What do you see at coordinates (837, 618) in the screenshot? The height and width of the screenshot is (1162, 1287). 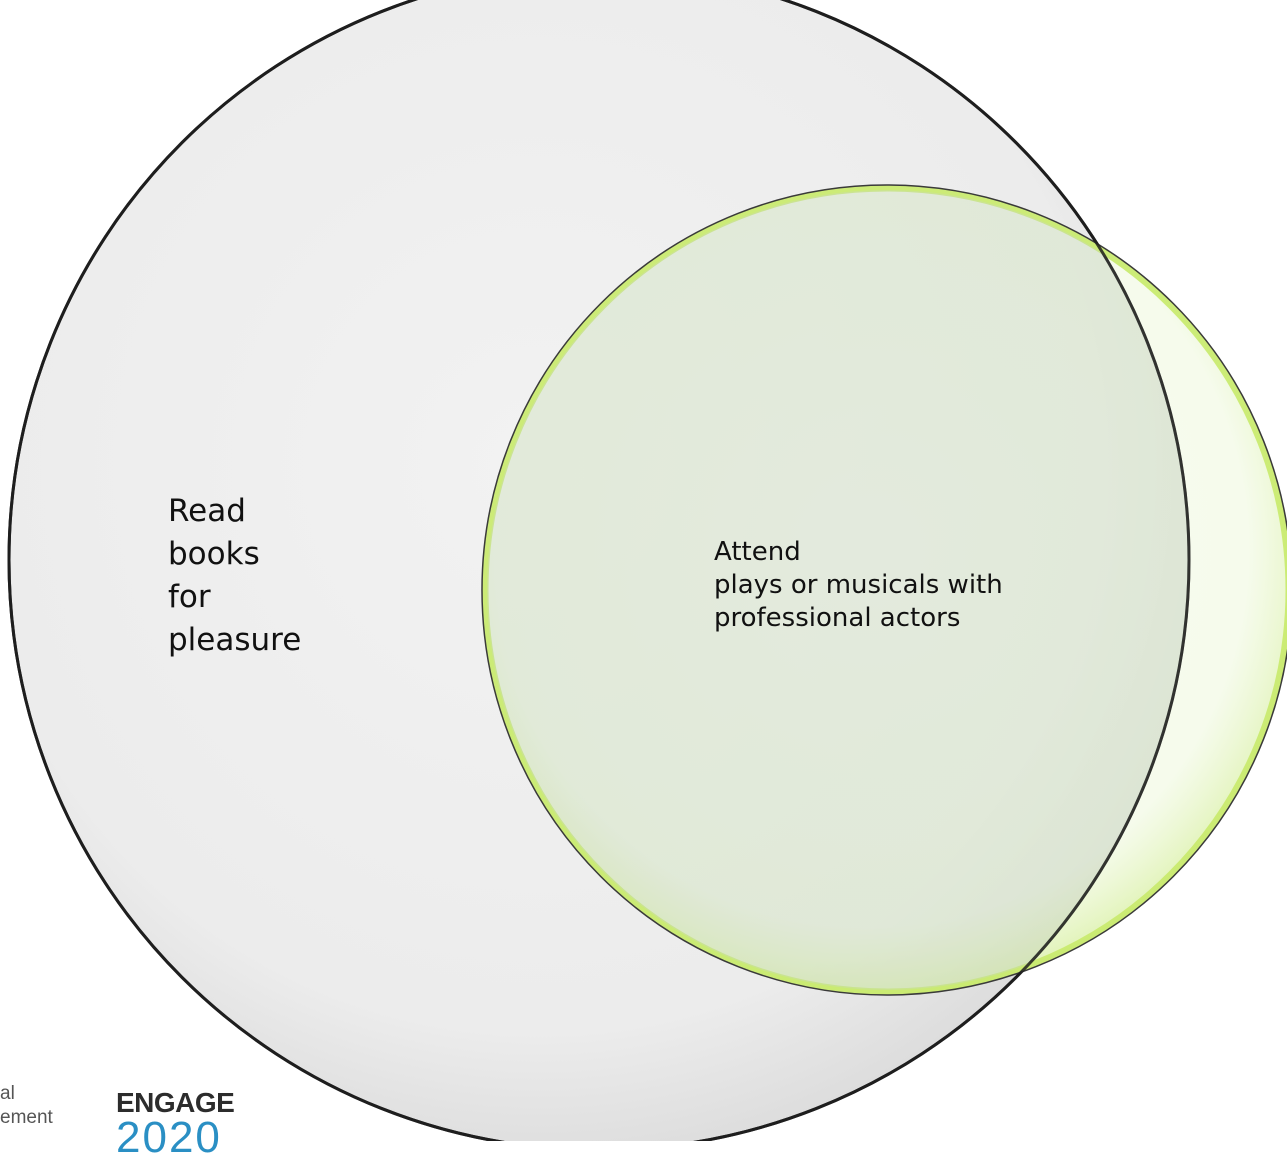 I see `set-attend-plays-label-line: professional actors` at bounding box center [837, 618].